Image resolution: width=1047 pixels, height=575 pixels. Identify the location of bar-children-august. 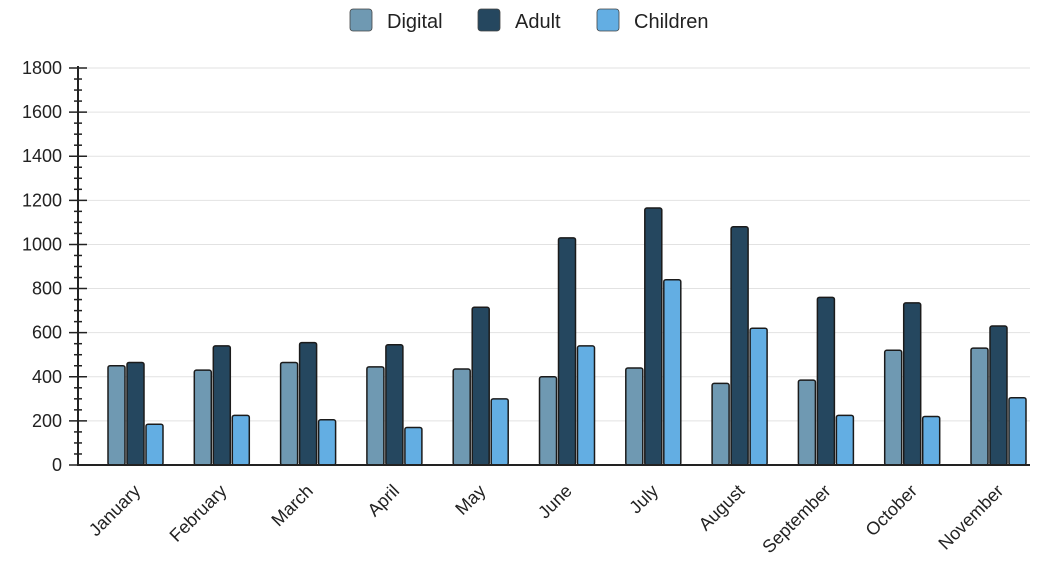
(758, 396).